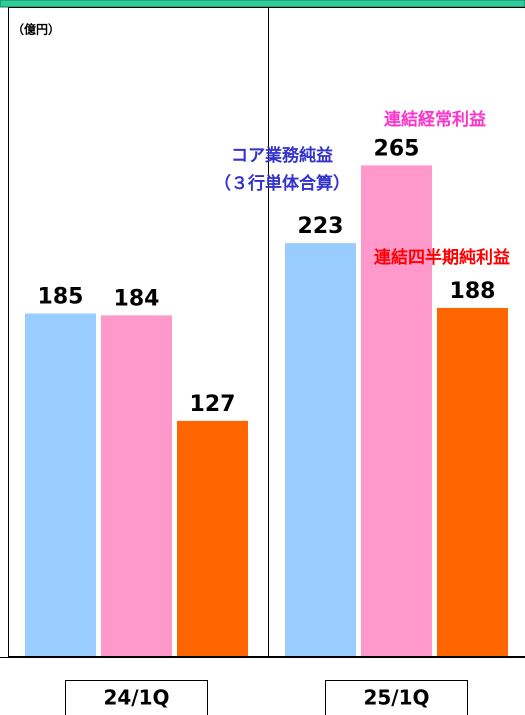 The image size is (525, 715). I want to click on x-tick-label: 25/1Q, so click(396, 698).